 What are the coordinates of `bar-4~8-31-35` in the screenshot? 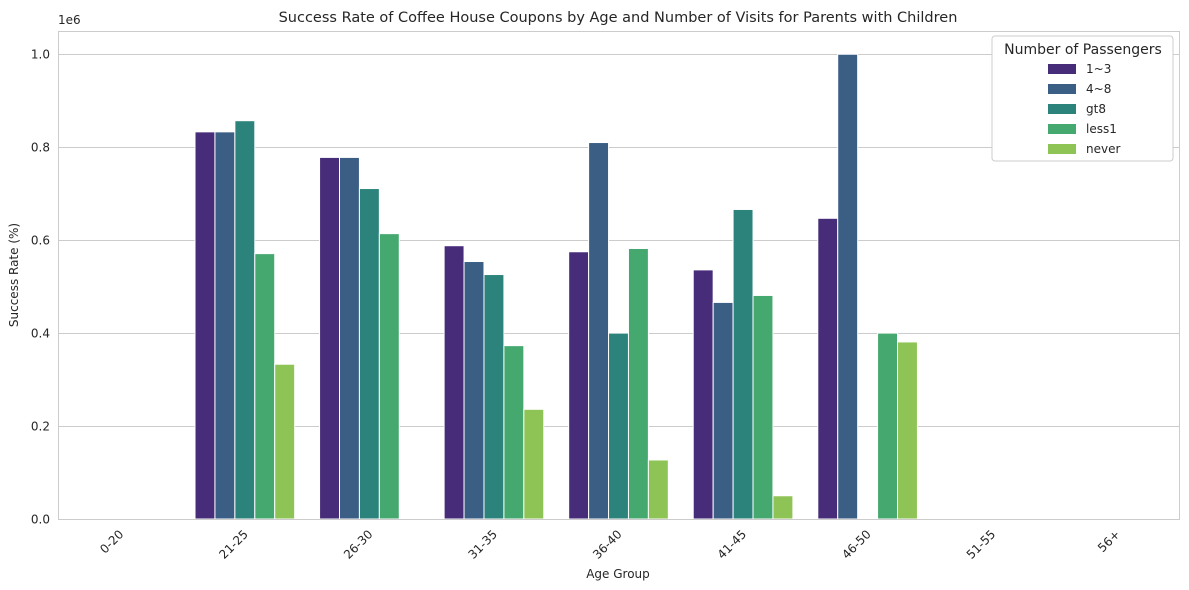 It's located at (474, 390).